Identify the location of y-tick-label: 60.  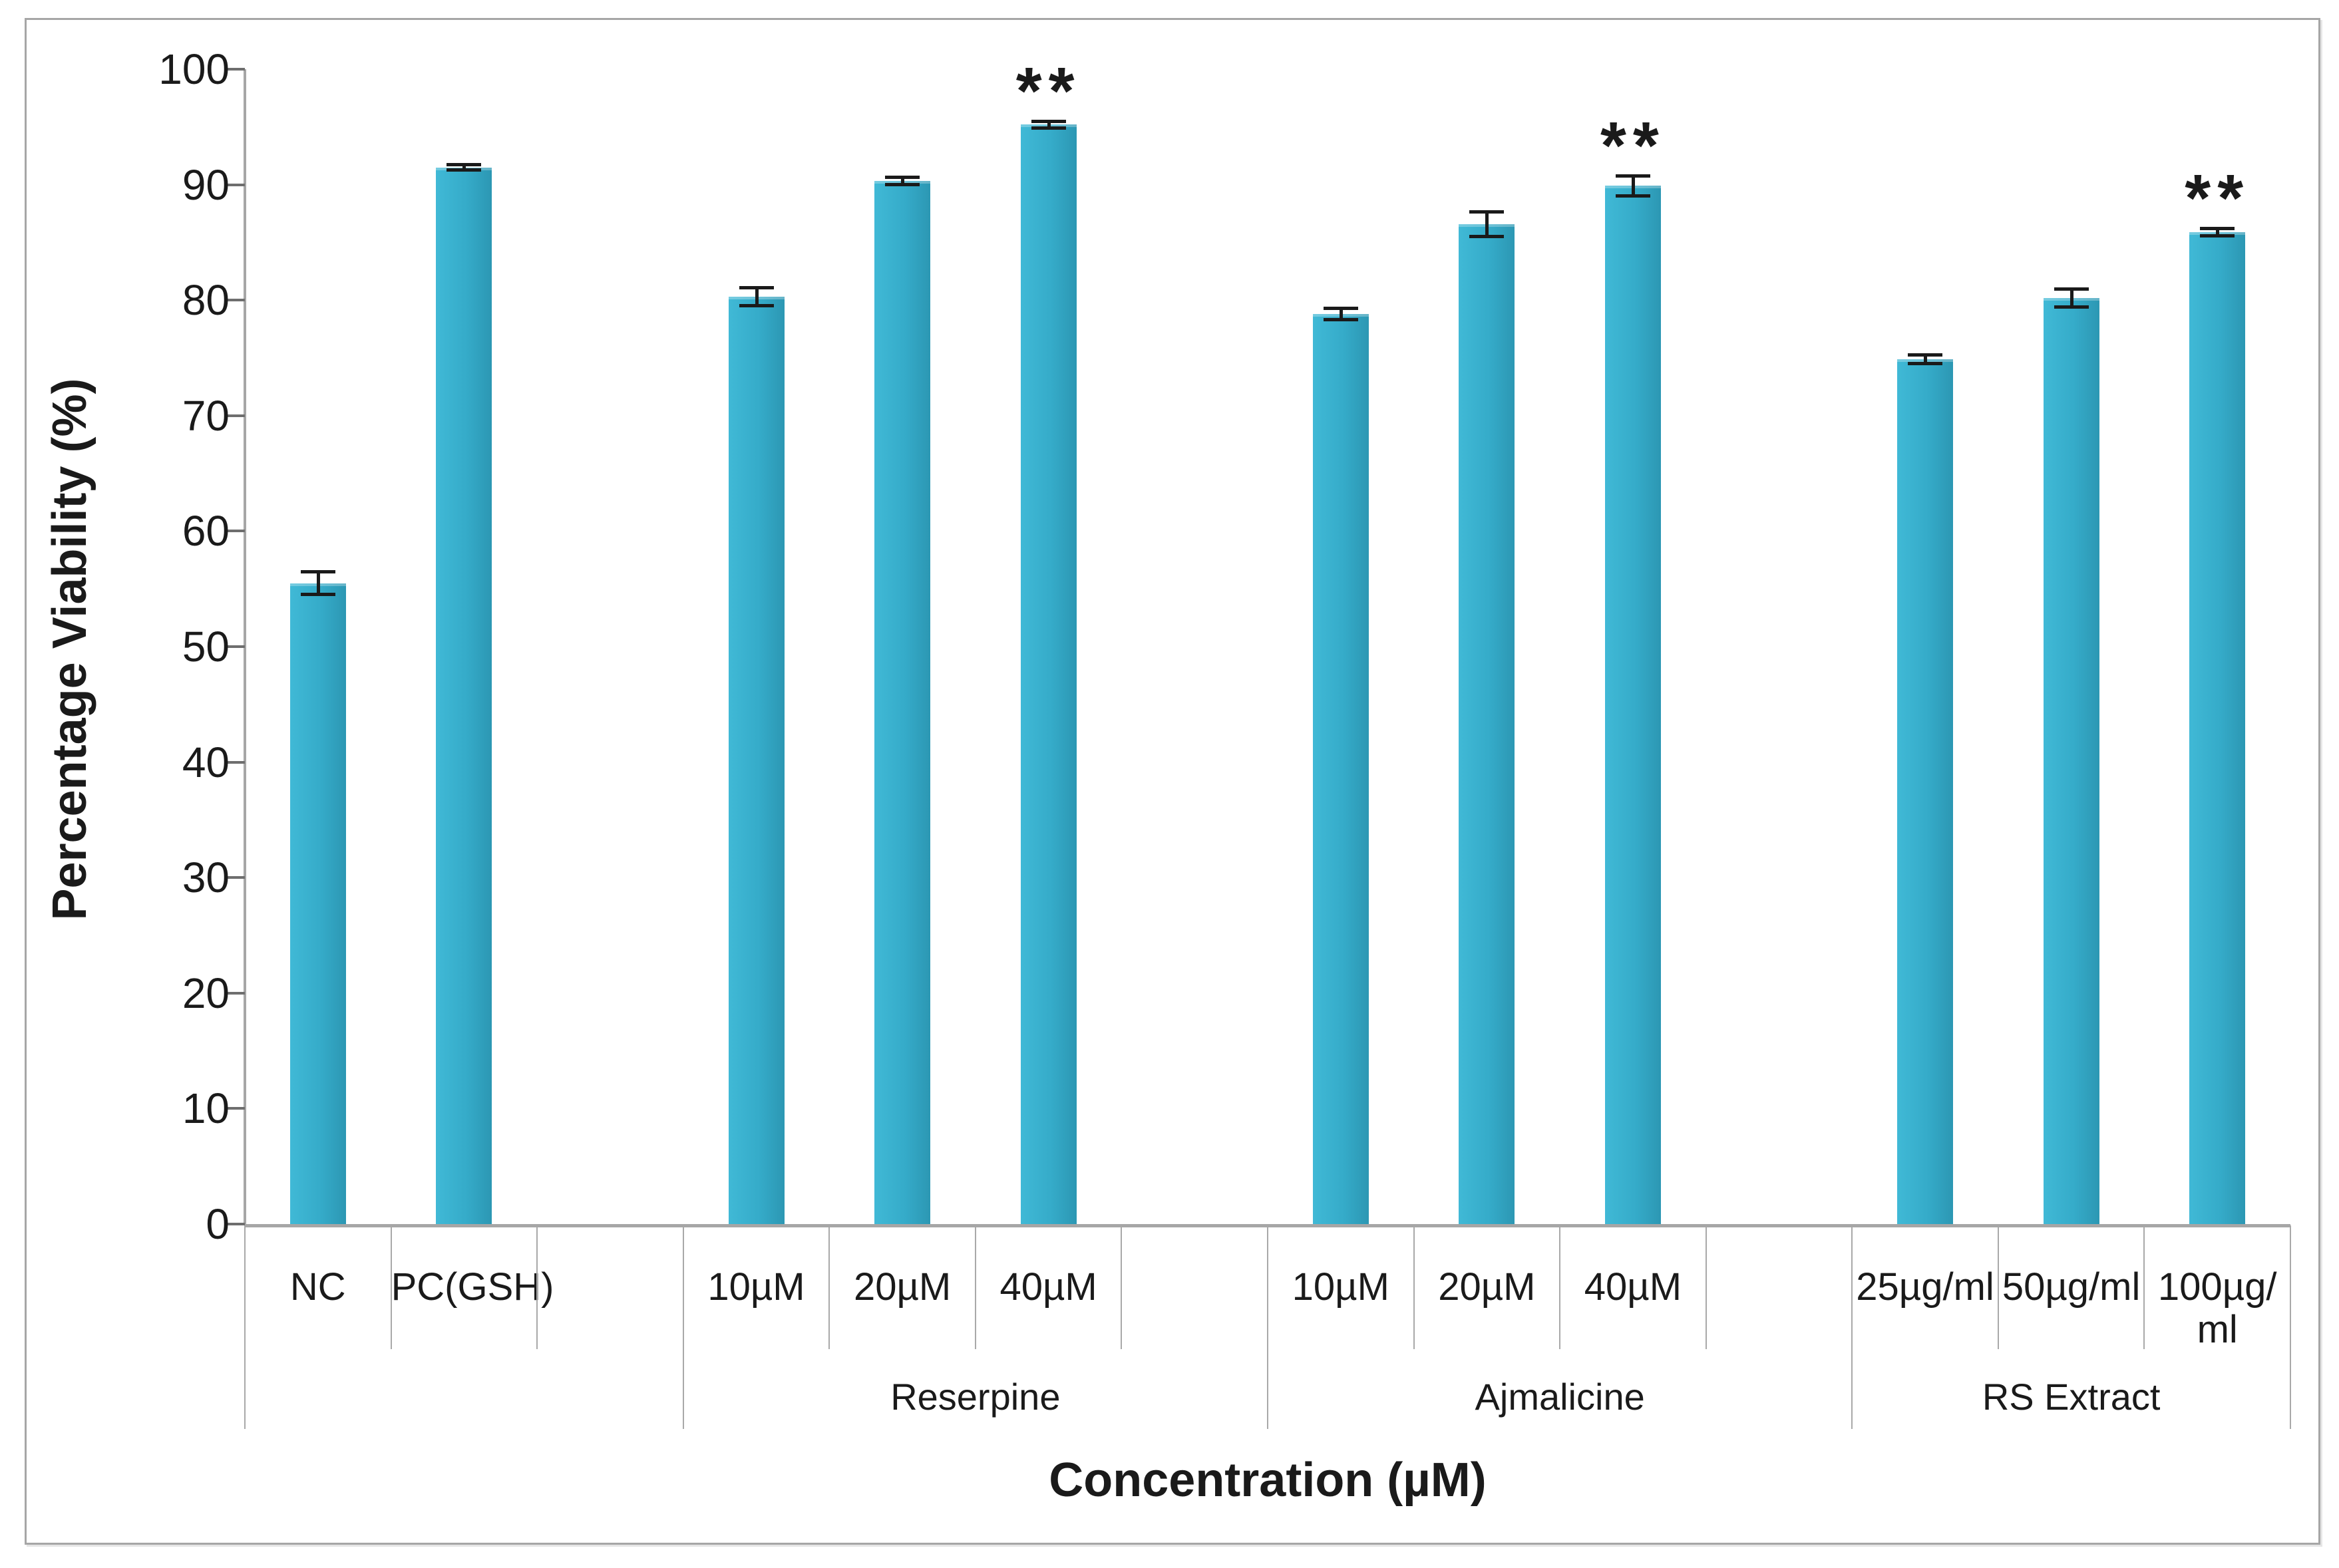
(206, 531).